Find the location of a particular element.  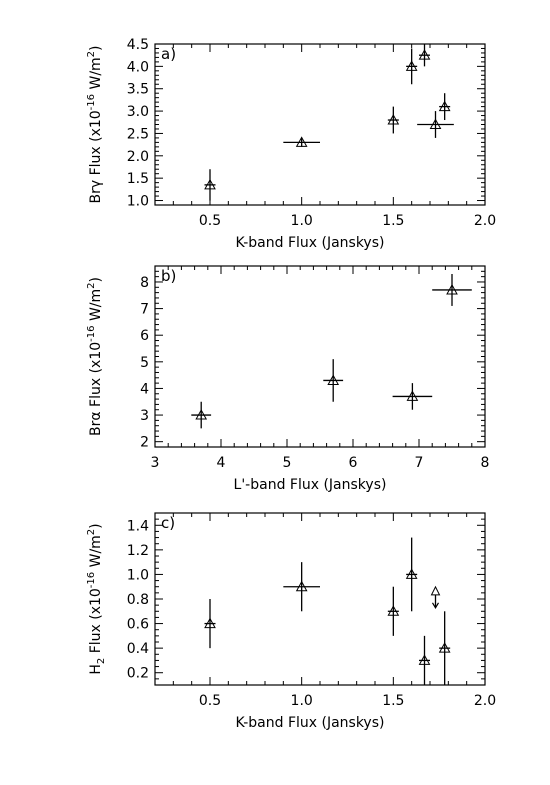

y-tick-label: 4.5 is located at coordinates (138, 45).